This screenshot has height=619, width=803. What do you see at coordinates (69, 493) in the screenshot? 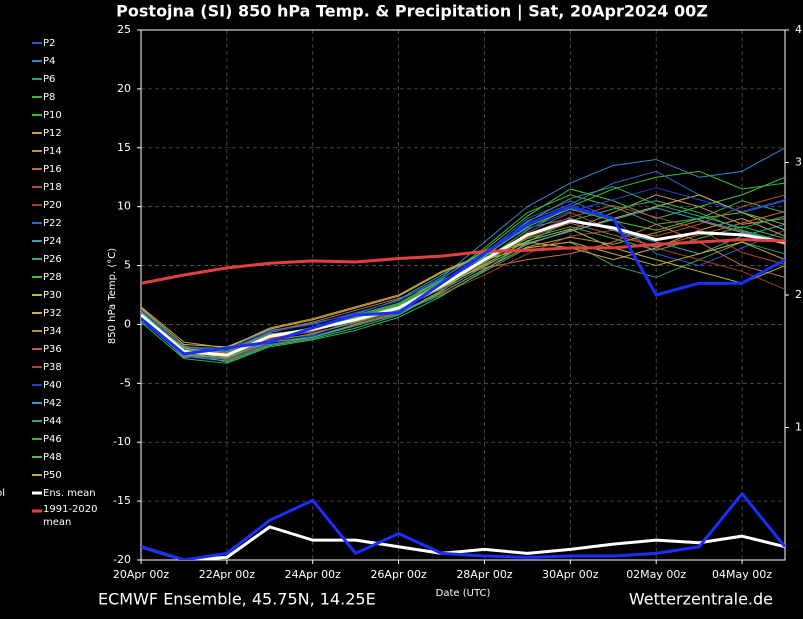
I see `legend-label: Ens. mean` at bounding box center [69, 493].